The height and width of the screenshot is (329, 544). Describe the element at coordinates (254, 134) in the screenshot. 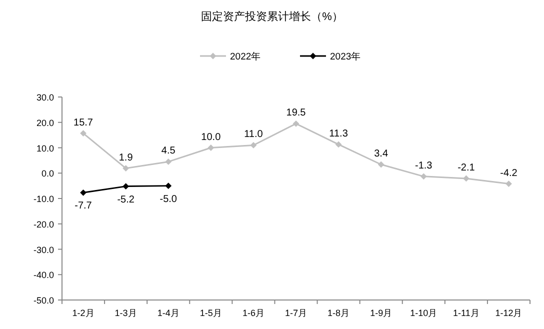

I see `data-label: 11.0` at that location.